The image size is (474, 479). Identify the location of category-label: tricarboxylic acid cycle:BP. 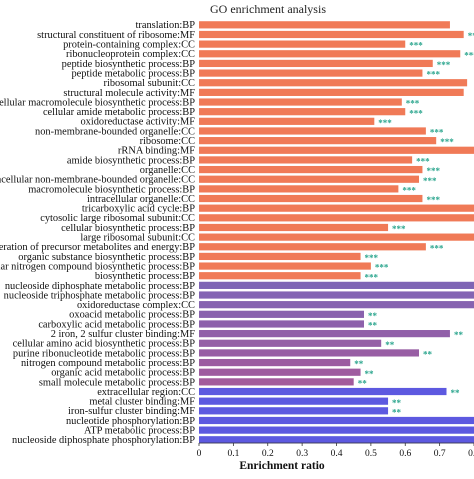
(138, 209).